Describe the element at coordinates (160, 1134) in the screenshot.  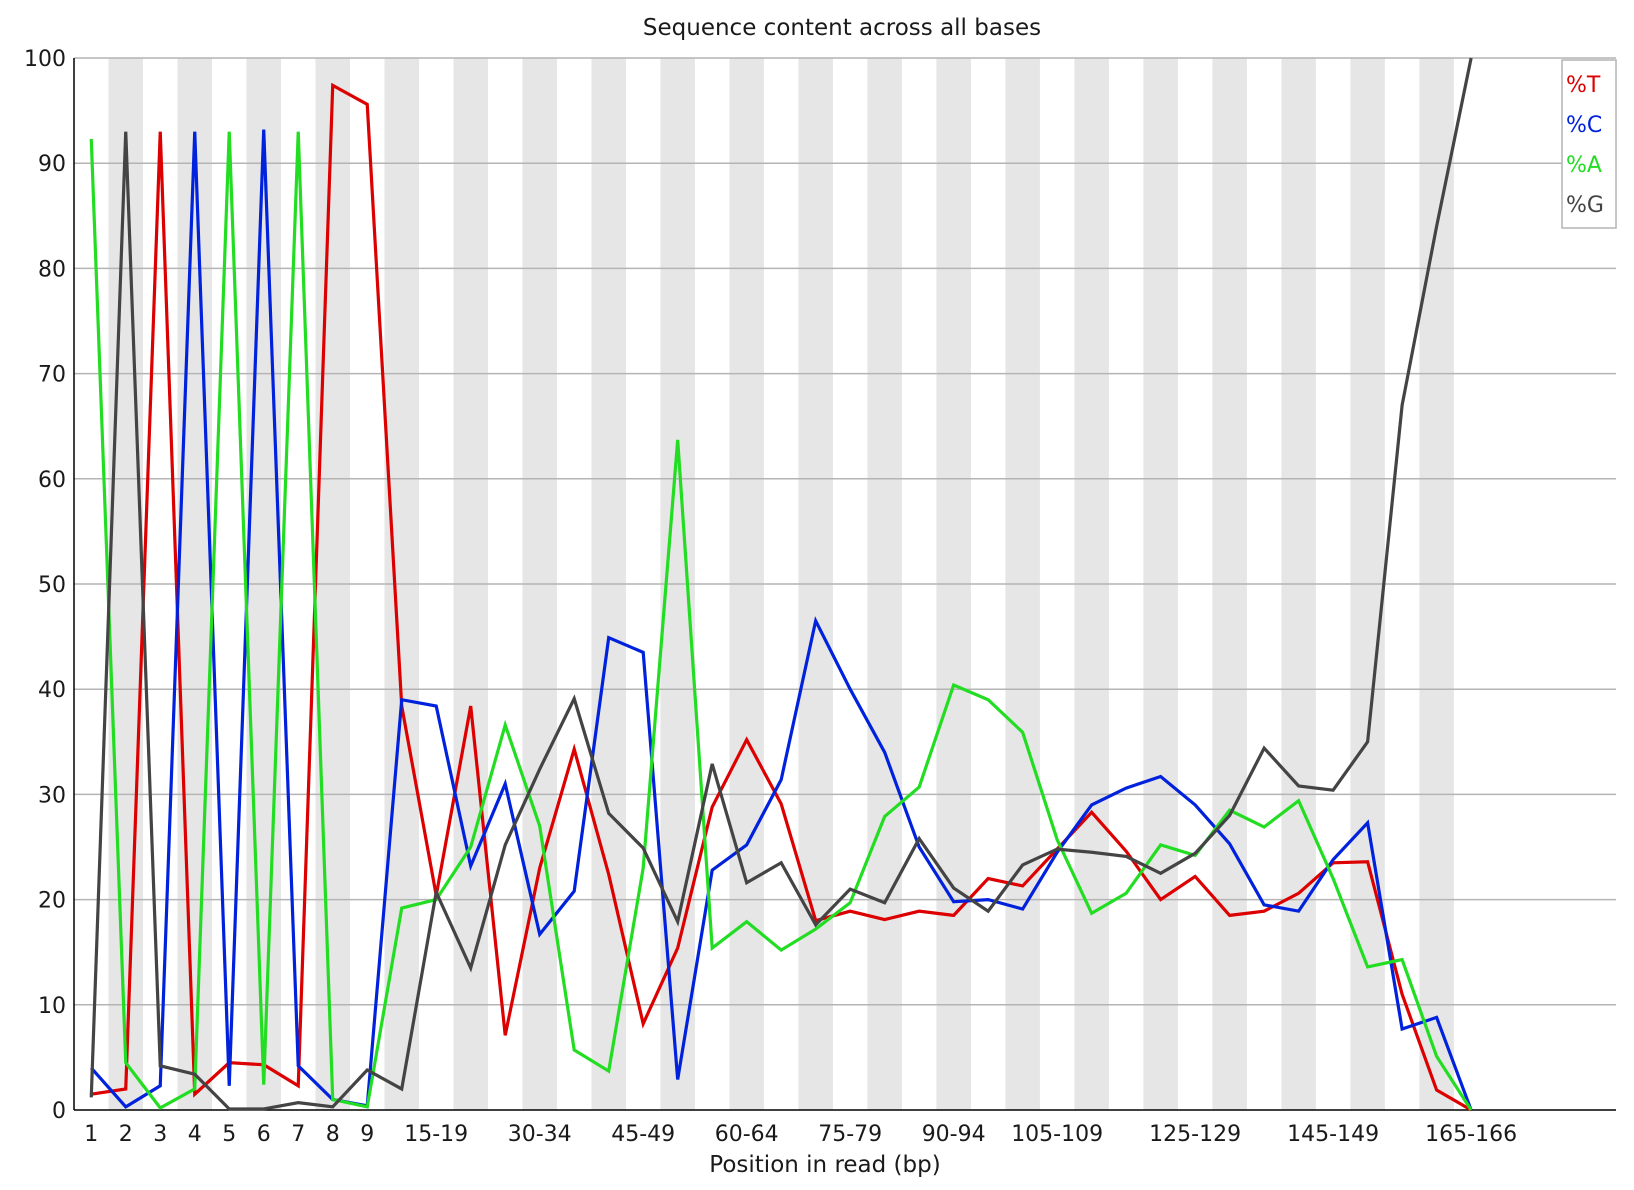
I see `x-tick-label: 3` at that location.